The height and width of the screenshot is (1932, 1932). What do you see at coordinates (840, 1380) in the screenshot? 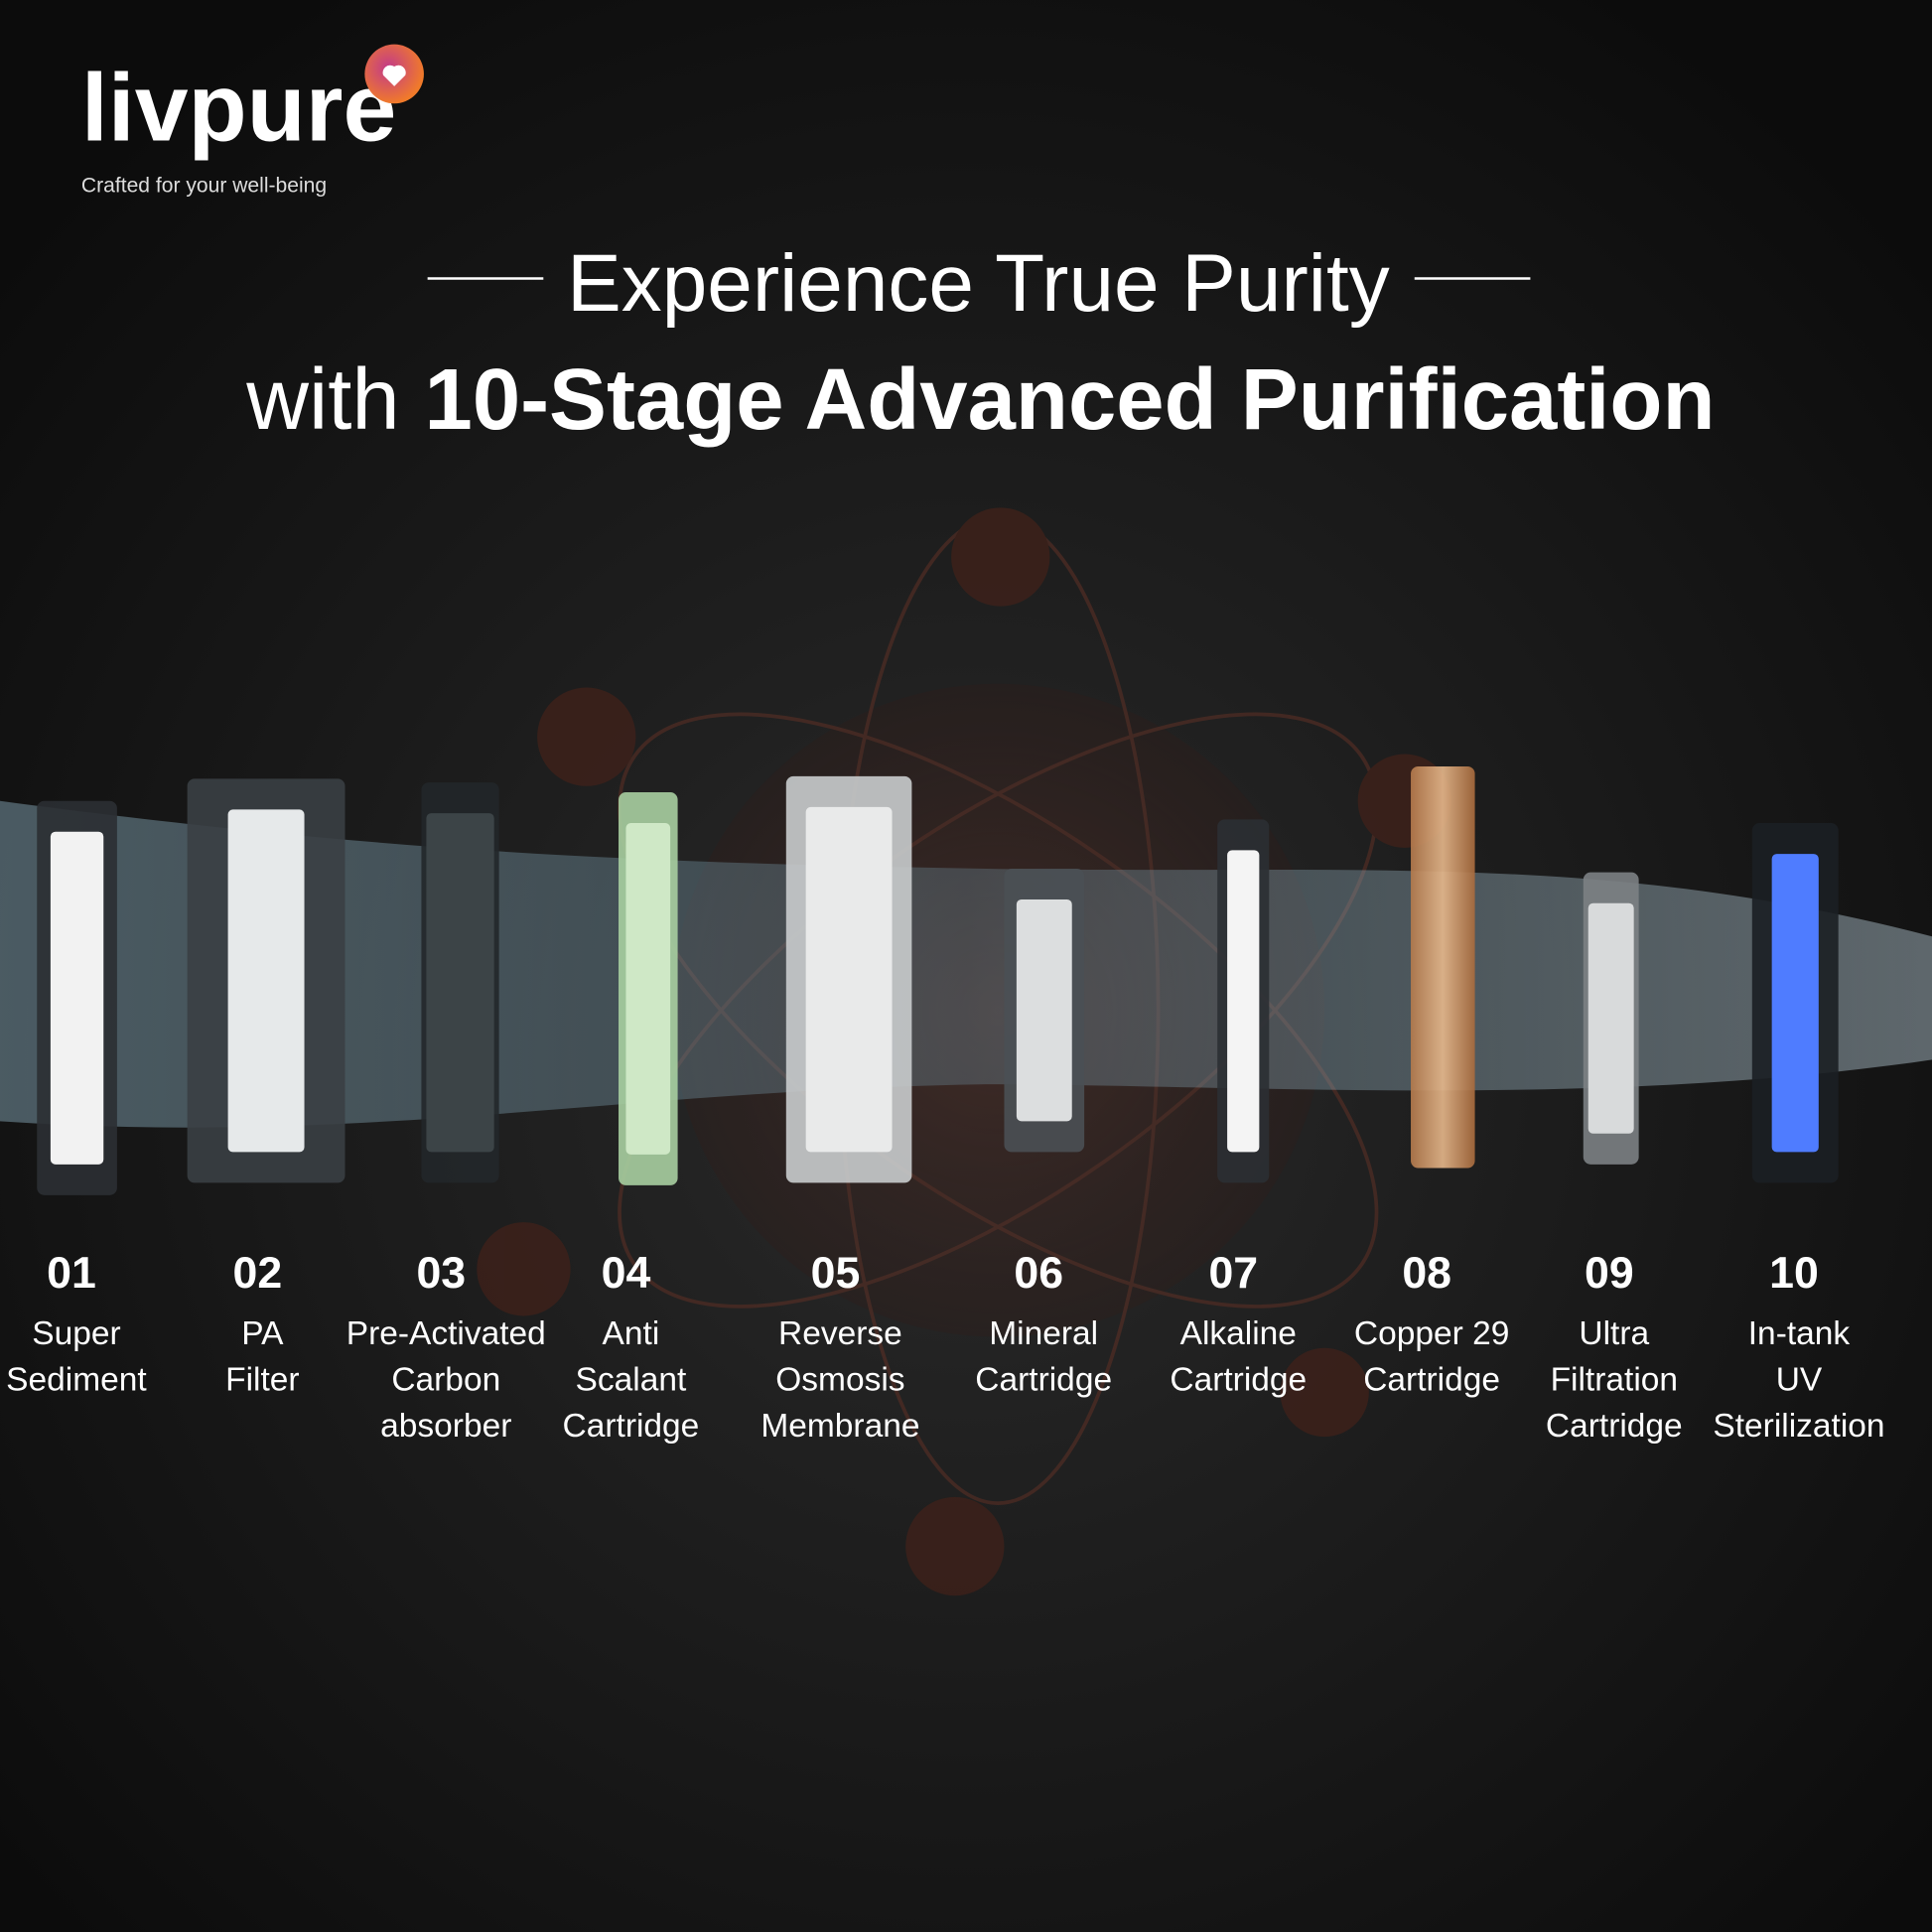
I see `stage-label: Osmosis` at bounding box center [840, 1380].